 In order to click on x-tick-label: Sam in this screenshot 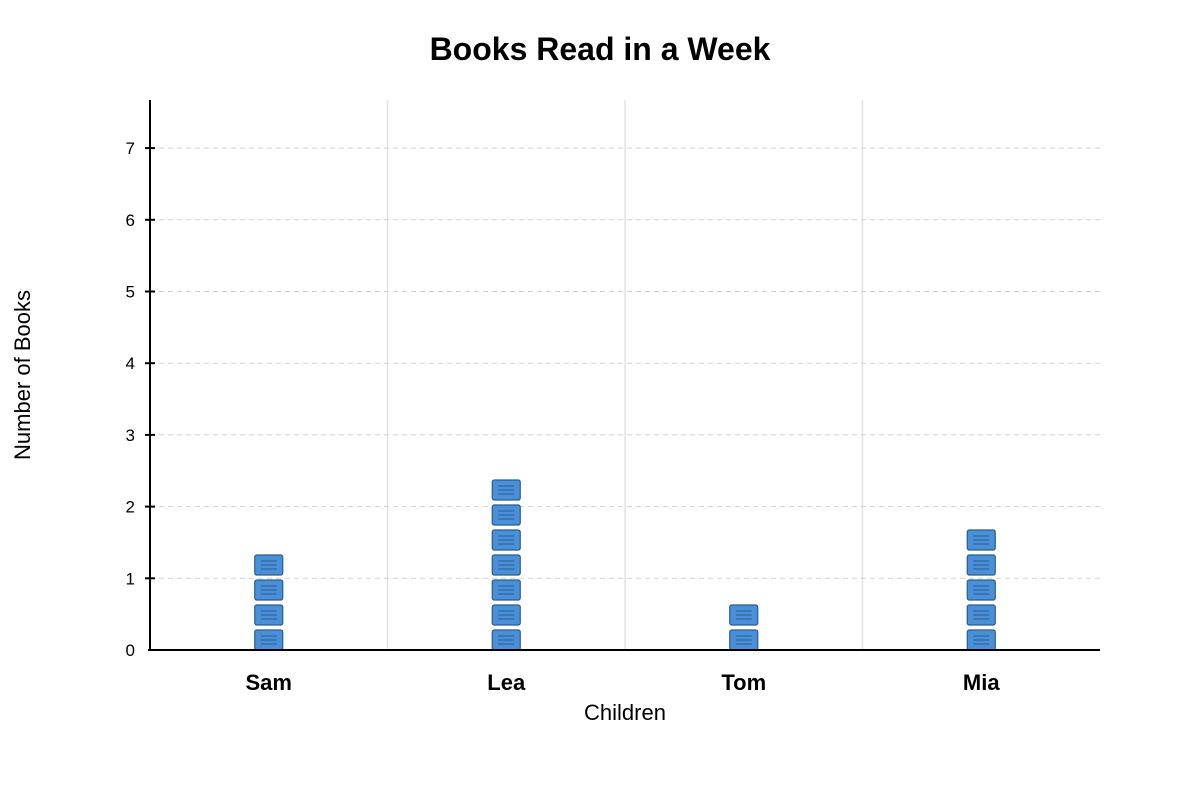, I will do `click(269, 682)`.